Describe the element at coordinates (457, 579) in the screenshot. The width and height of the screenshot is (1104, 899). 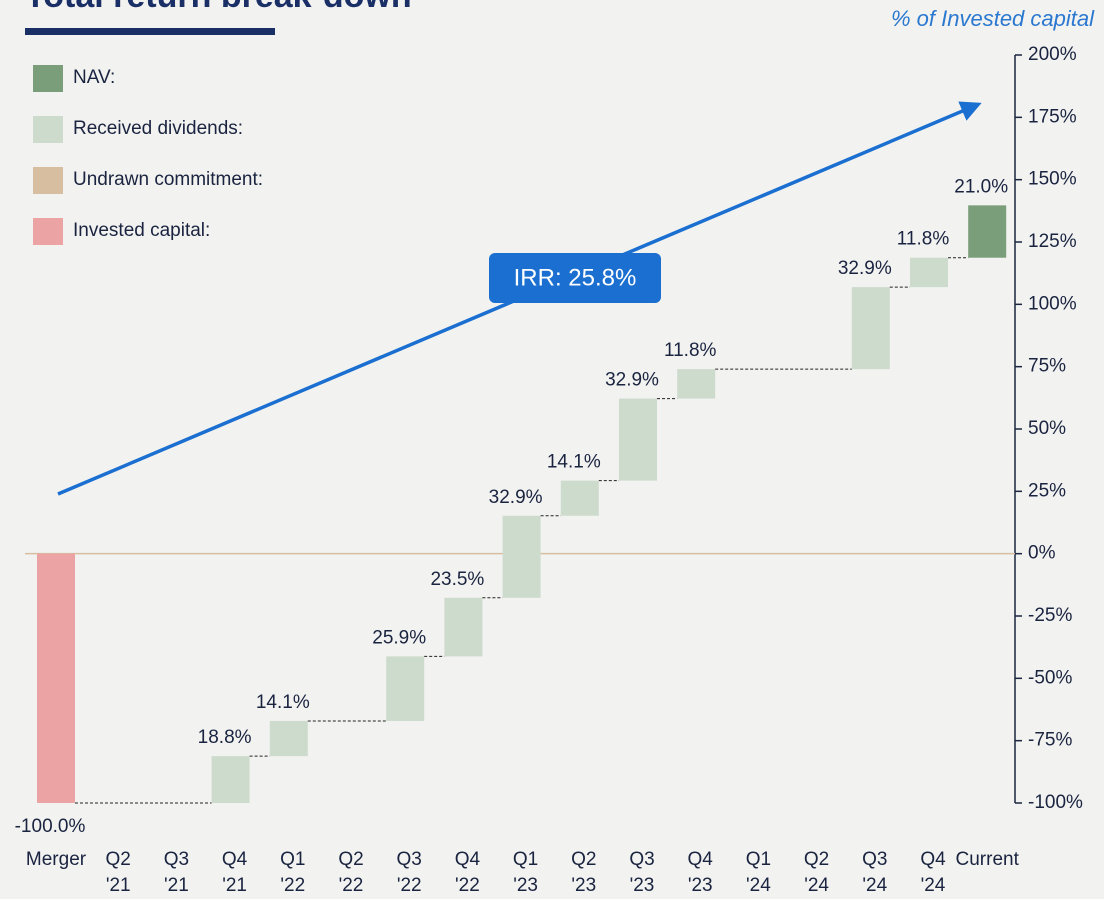
I see `value-label: 23.5%` at that location.